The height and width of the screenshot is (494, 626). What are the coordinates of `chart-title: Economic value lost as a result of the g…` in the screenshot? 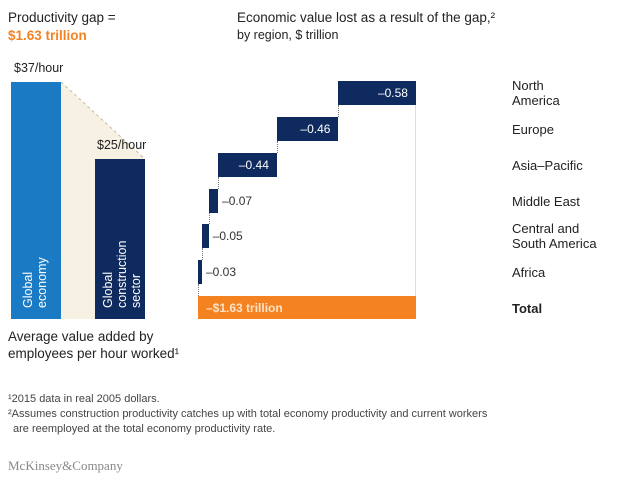 It's located at (366, 17).